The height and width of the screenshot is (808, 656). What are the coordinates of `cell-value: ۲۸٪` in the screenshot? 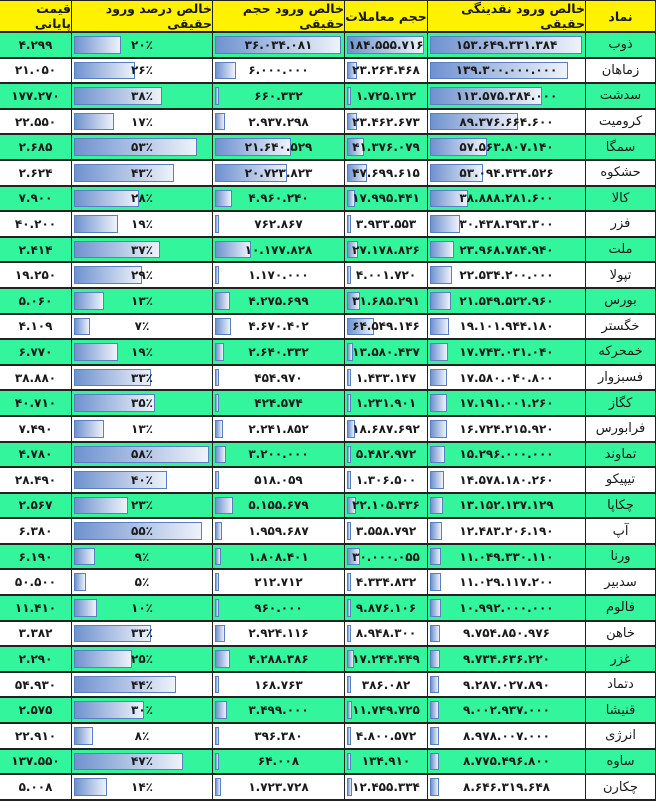 It's located at (142, 198).